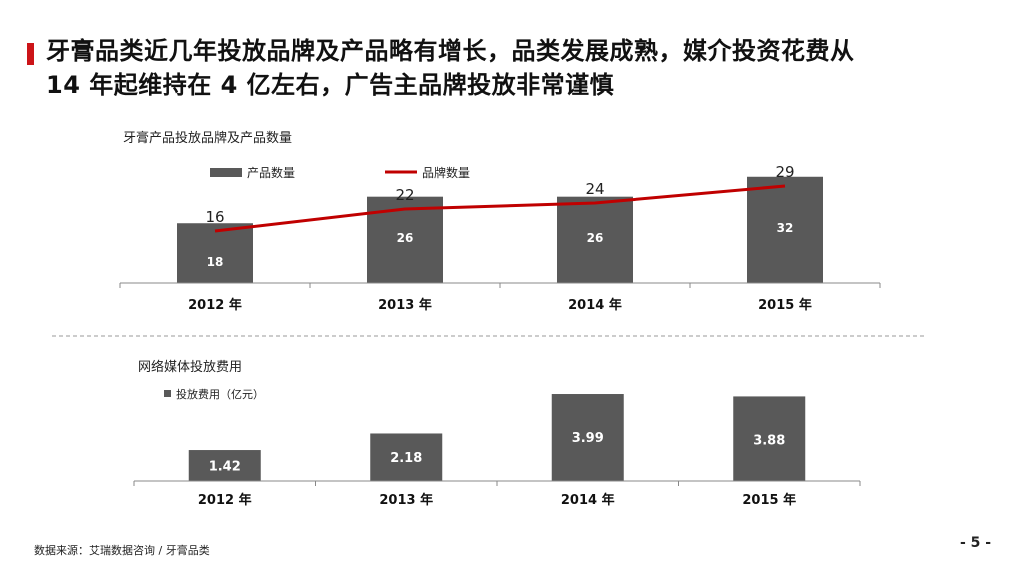 The image size is (1024, 576). I want to click on chart2-x-tick-label: 2012 年, so click(225, 500).